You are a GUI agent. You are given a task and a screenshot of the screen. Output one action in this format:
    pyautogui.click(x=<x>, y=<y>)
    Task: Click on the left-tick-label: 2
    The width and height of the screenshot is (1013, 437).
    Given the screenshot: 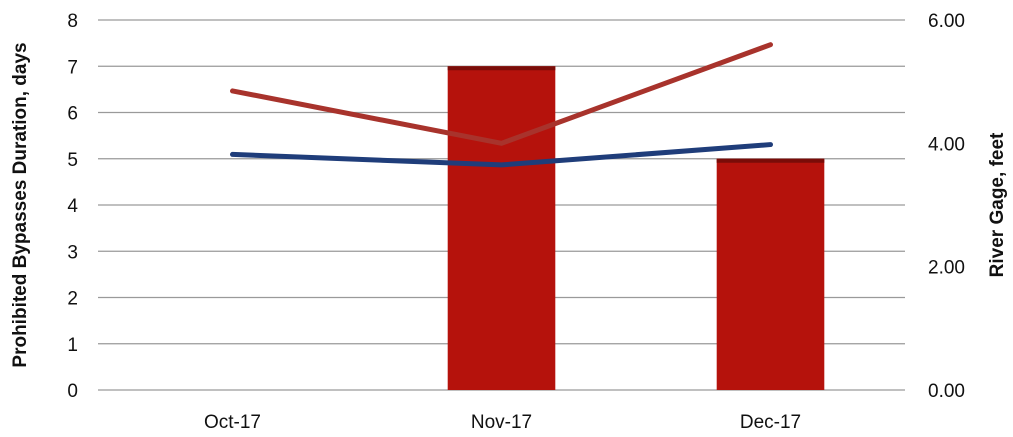 What is the action you would take?
    pyautogui.click(x=72, y=299)
    